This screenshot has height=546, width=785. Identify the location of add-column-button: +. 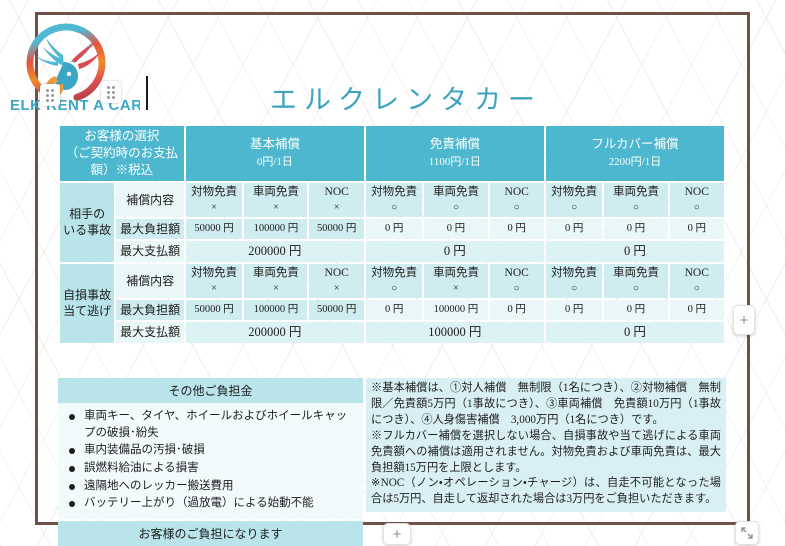
(744, 320).